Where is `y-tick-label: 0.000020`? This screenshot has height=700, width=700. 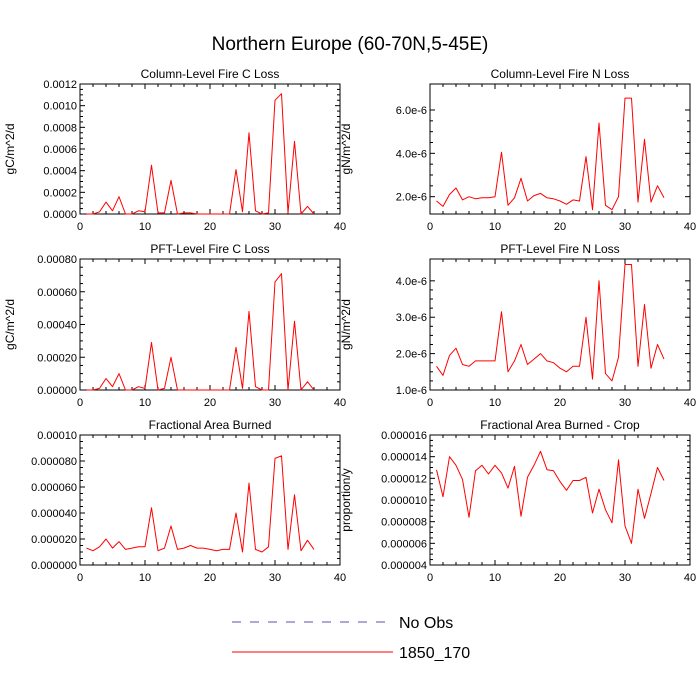 y-tick-label: 0.000020 is located at coordinates (54, 540).